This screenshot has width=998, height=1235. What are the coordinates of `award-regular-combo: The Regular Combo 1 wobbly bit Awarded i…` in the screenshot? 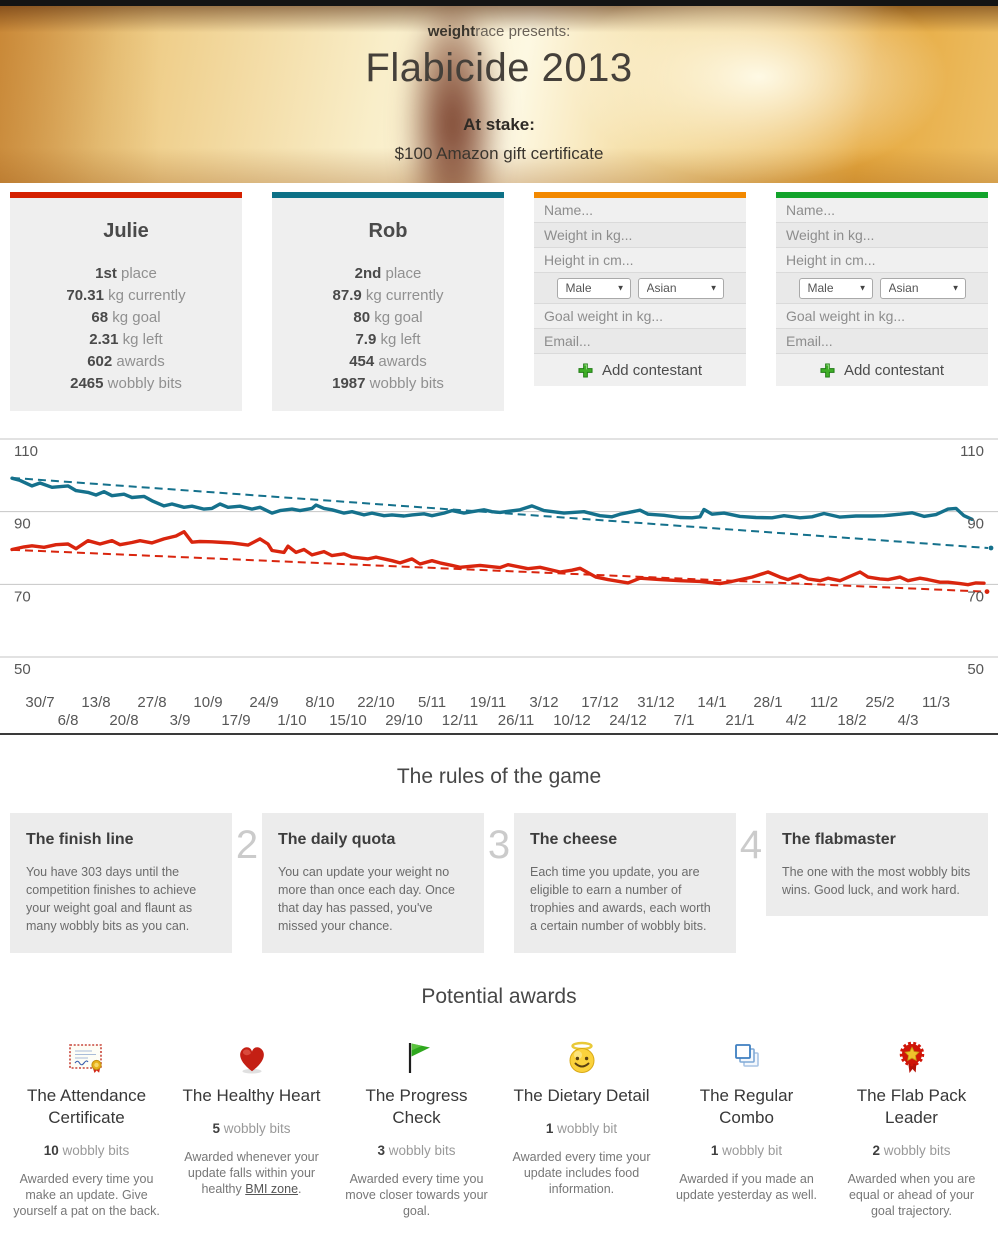 It's located at (746, 1127).